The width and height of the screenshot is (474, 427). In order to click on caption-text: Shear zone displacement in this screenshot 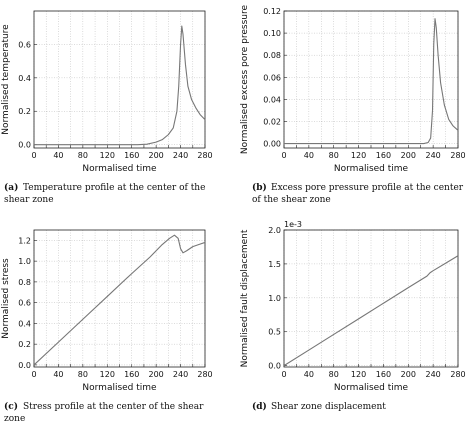, I will do `click(328, 407)`.